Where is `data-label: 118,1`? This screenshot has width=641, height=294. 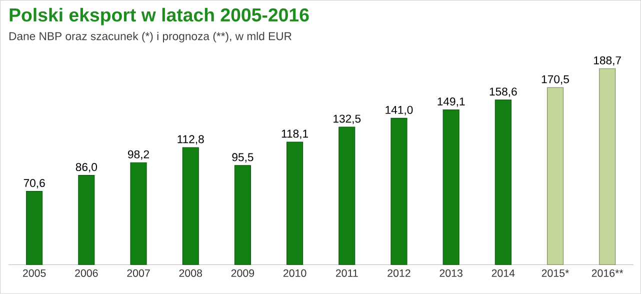
data-label: 118,1 is located at coordinates (295, 135).